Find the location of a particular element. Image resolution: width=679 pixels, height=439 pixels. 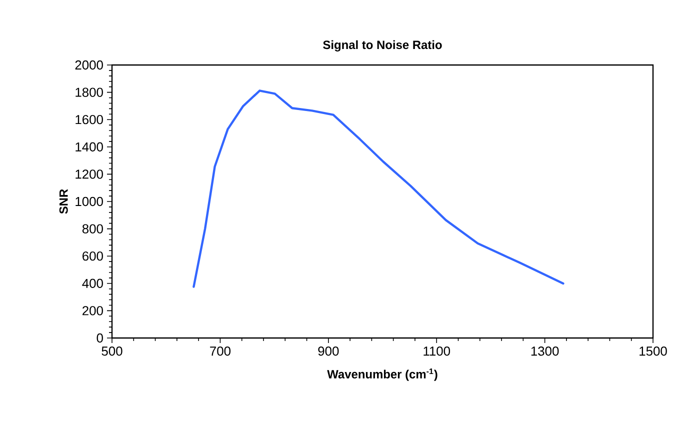

y-tick-label: 1200 is located at coordinates (89, 174).